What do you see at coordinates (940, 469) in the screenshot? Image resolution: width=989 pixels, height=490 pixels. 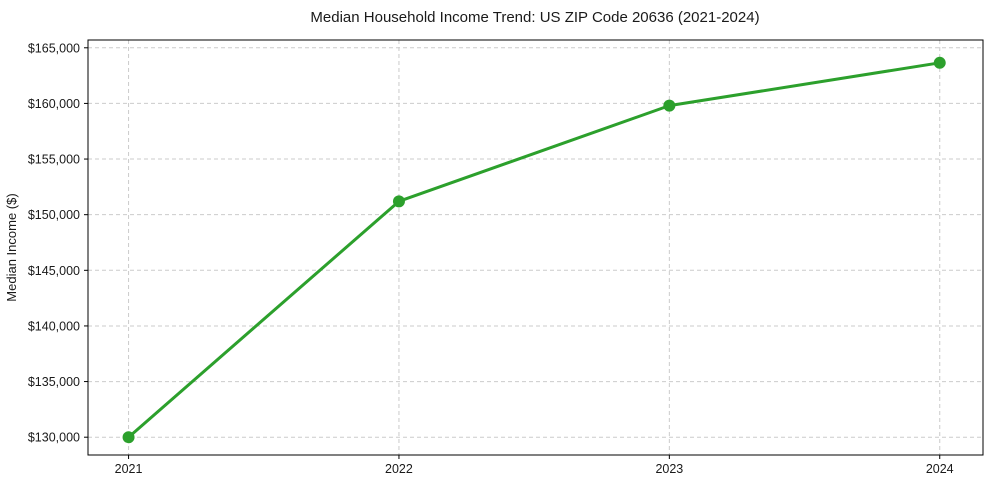 I see `svg-text: 2024` at bounding box center [940, 469].